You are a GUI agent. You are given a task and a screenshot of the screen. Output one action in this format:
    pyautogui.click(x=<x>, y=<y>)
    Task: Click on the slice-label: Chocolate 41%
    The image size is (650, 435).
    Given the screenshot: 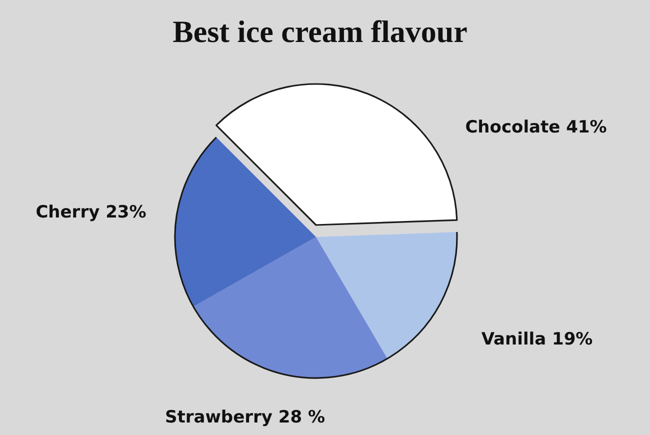 What is the action you would take?
    pyautogui.click(x=536, y=128)
    